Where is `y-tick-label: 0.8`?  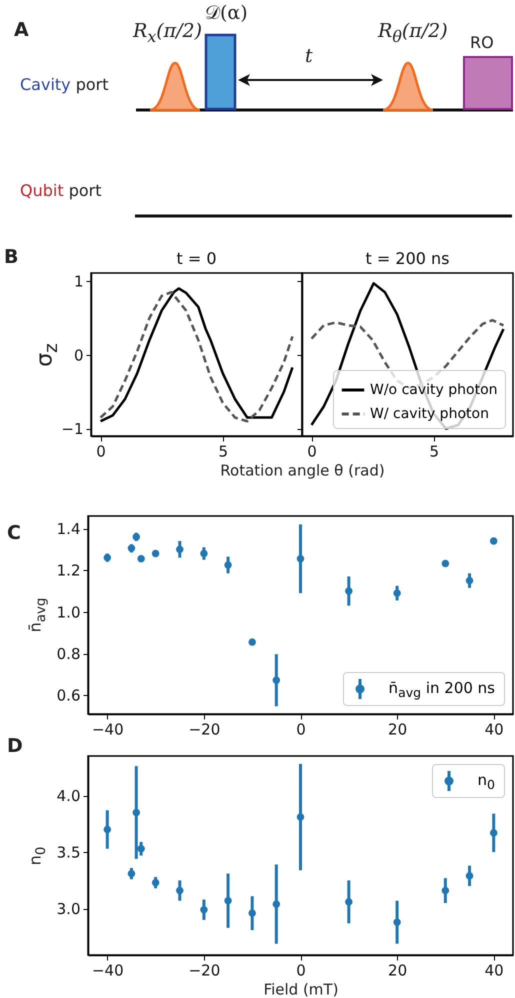
y-tick-label: 0.8 is located at coordinates (68, 654).